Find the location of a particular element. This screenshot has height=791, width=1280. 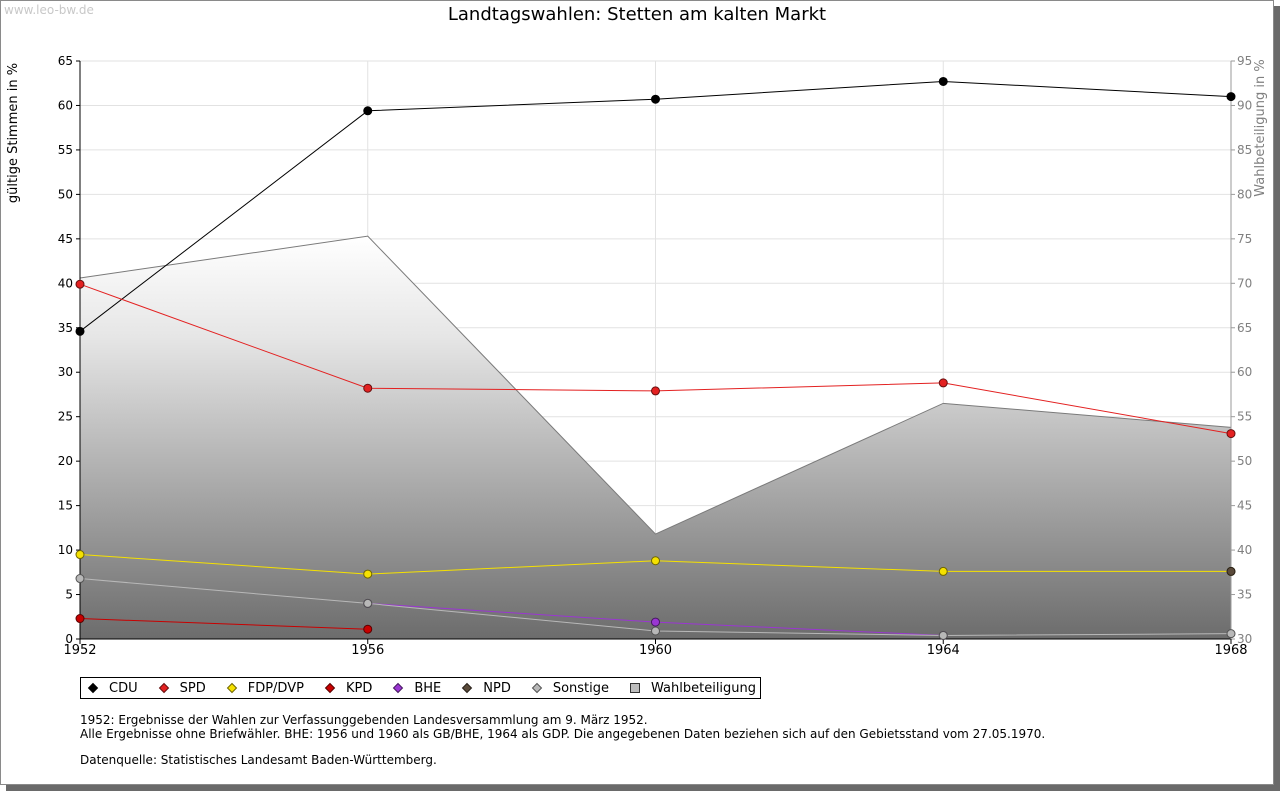

y2-tick-label: 30 is located at coordinates (1244, 639).